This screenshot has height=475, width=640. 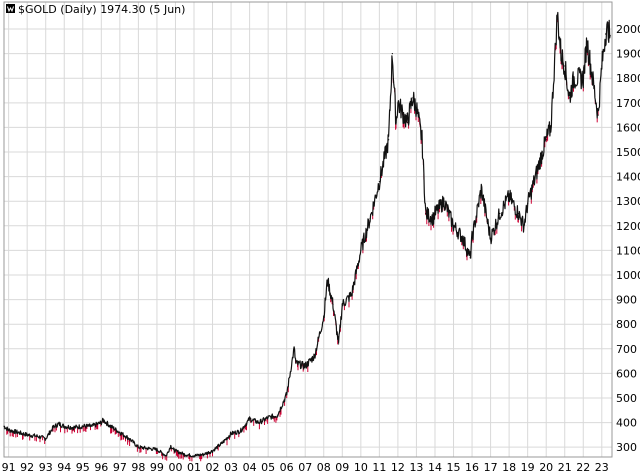 What do you see at coordinates (626, 423) in the screenshot?
I see `y-tick-label: 400` at bounding box center [626, 423].